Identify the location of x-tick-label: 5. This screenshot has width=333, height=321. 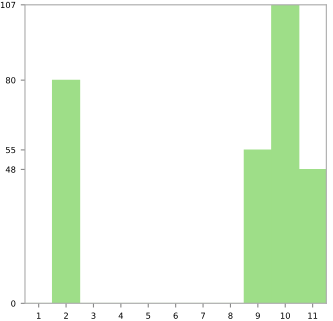
(148, 315).